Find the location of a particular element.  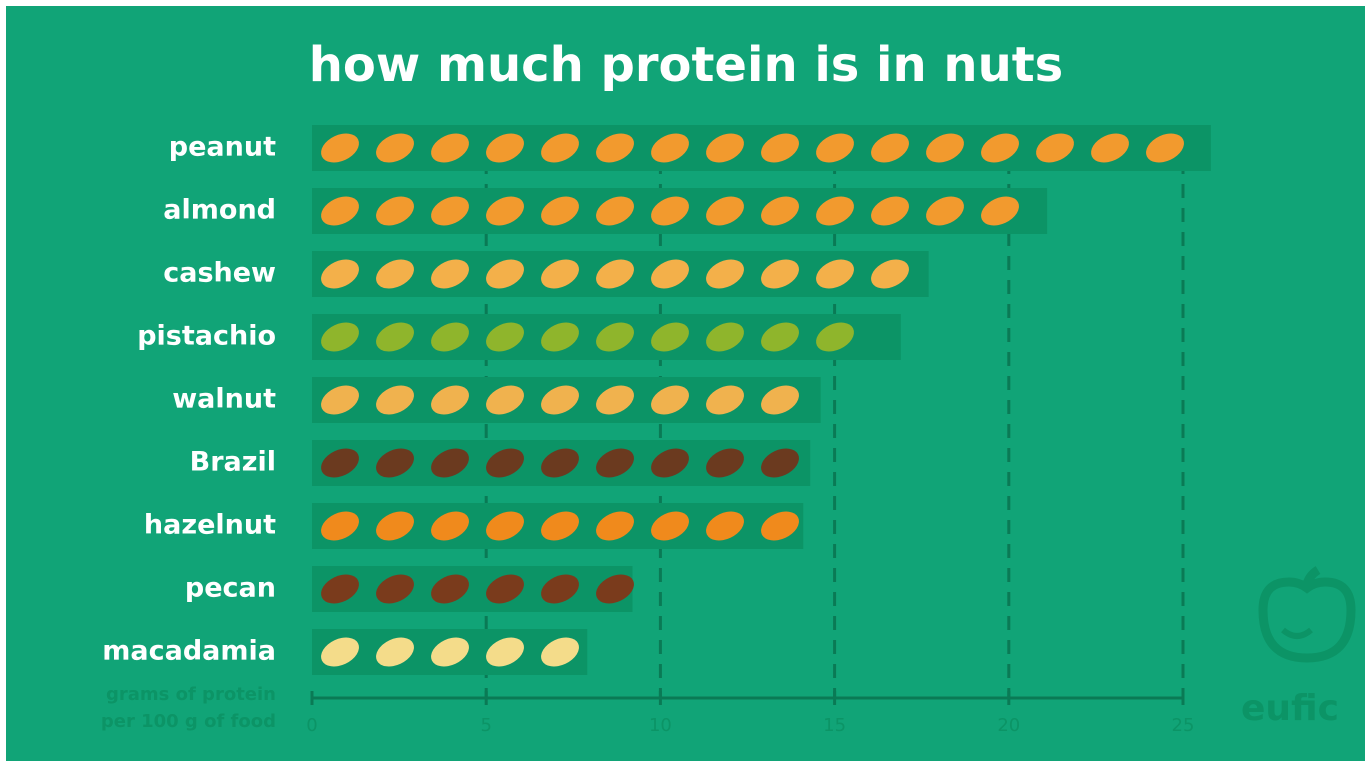

x-tick-label: 20 is located at coordinates (1008, 725).